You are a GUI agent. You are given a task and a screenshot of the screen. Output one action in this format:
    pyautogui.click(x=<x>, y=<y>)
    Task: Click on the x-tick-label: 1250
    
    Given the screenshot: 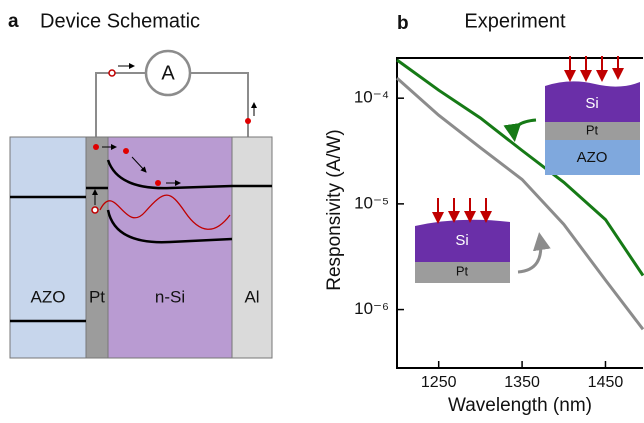 What is the action you would take?
    pyautogui.click(x=439, y=382)
    